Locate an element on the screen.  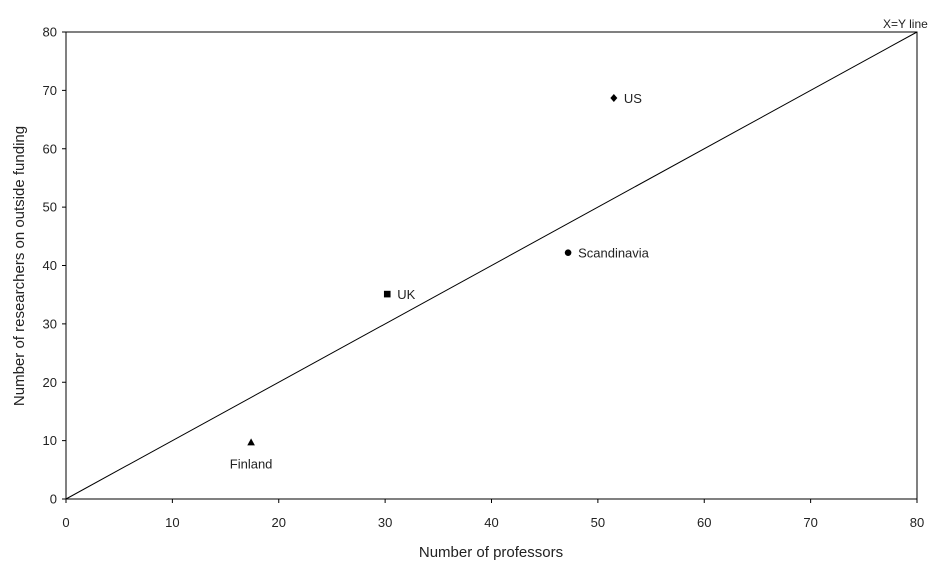
x-axis-title: Number of professors is located at coordinates (491, 552).